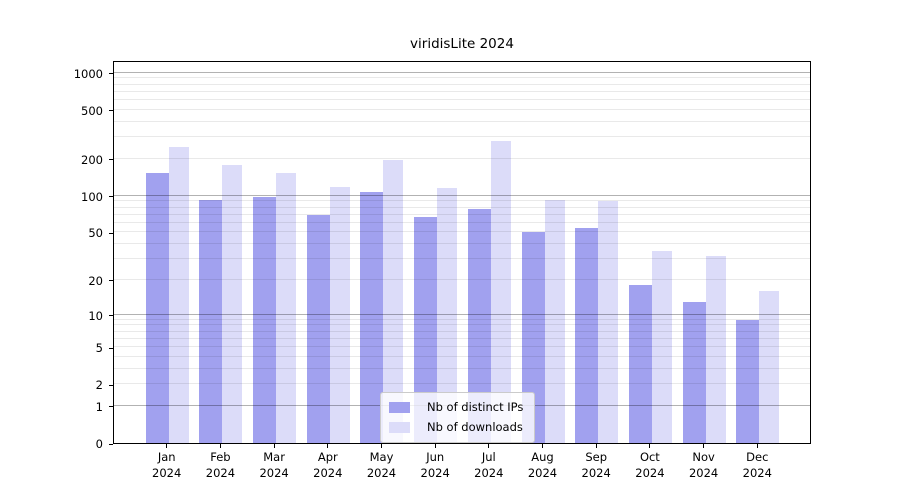 The image size is (900, 500). Describe the element at coordinates (328, 465) in the screenshot. I see `x-tick-label: Apr 2024` at that location.